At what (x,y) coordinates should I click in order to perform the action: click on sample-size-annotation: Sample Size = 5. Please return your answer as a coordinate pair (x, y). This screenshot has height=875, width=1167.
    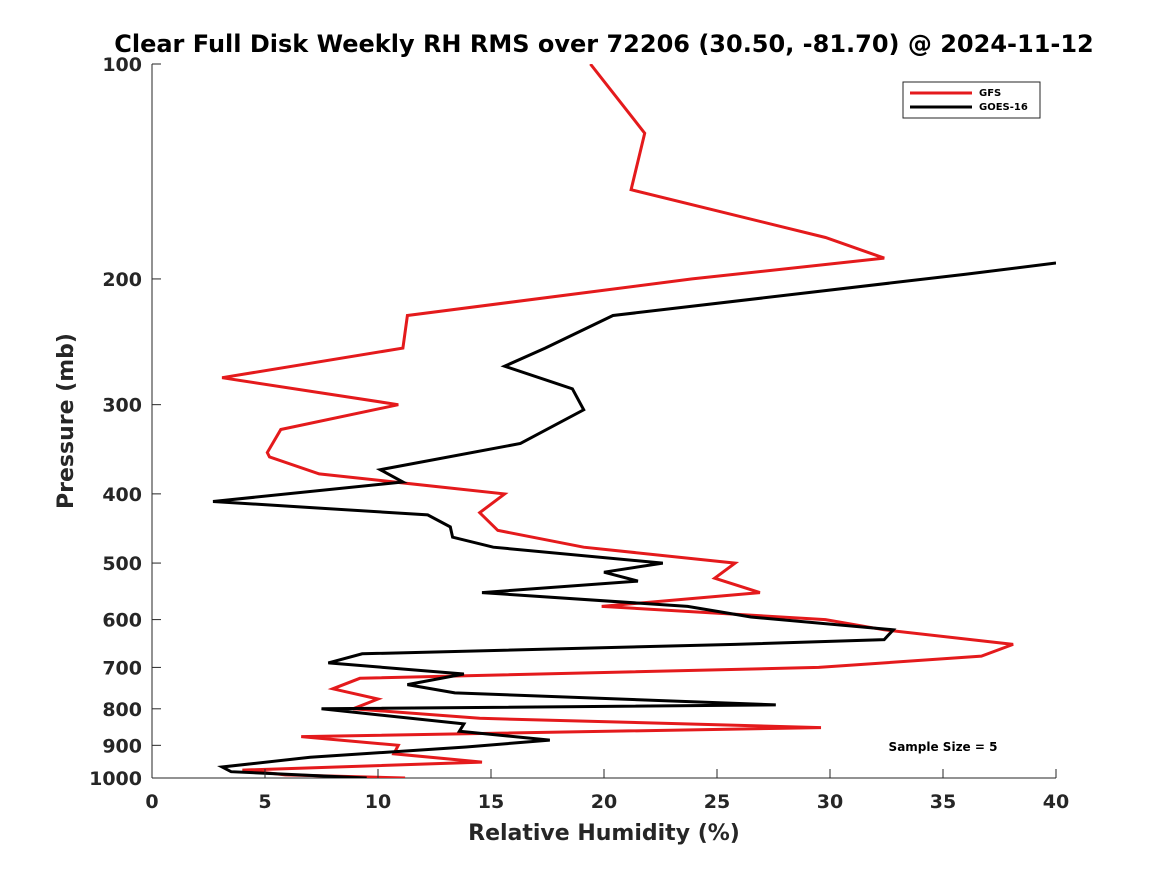
    Looking at the image, I should click on (943, 747).